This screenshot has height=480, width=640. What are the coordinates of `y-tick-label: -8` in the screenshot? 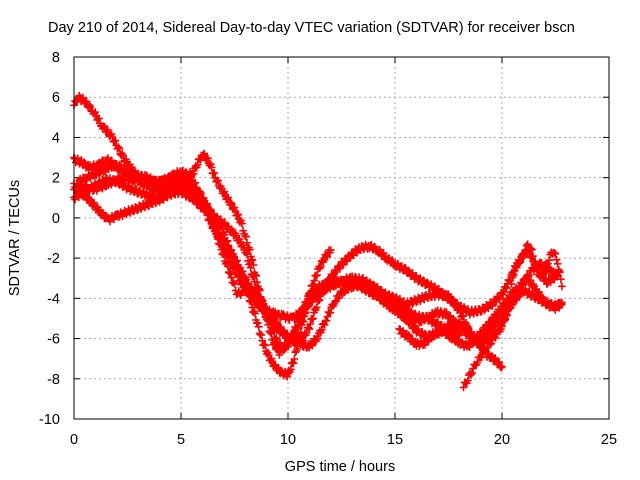 It's located at (53, 380).